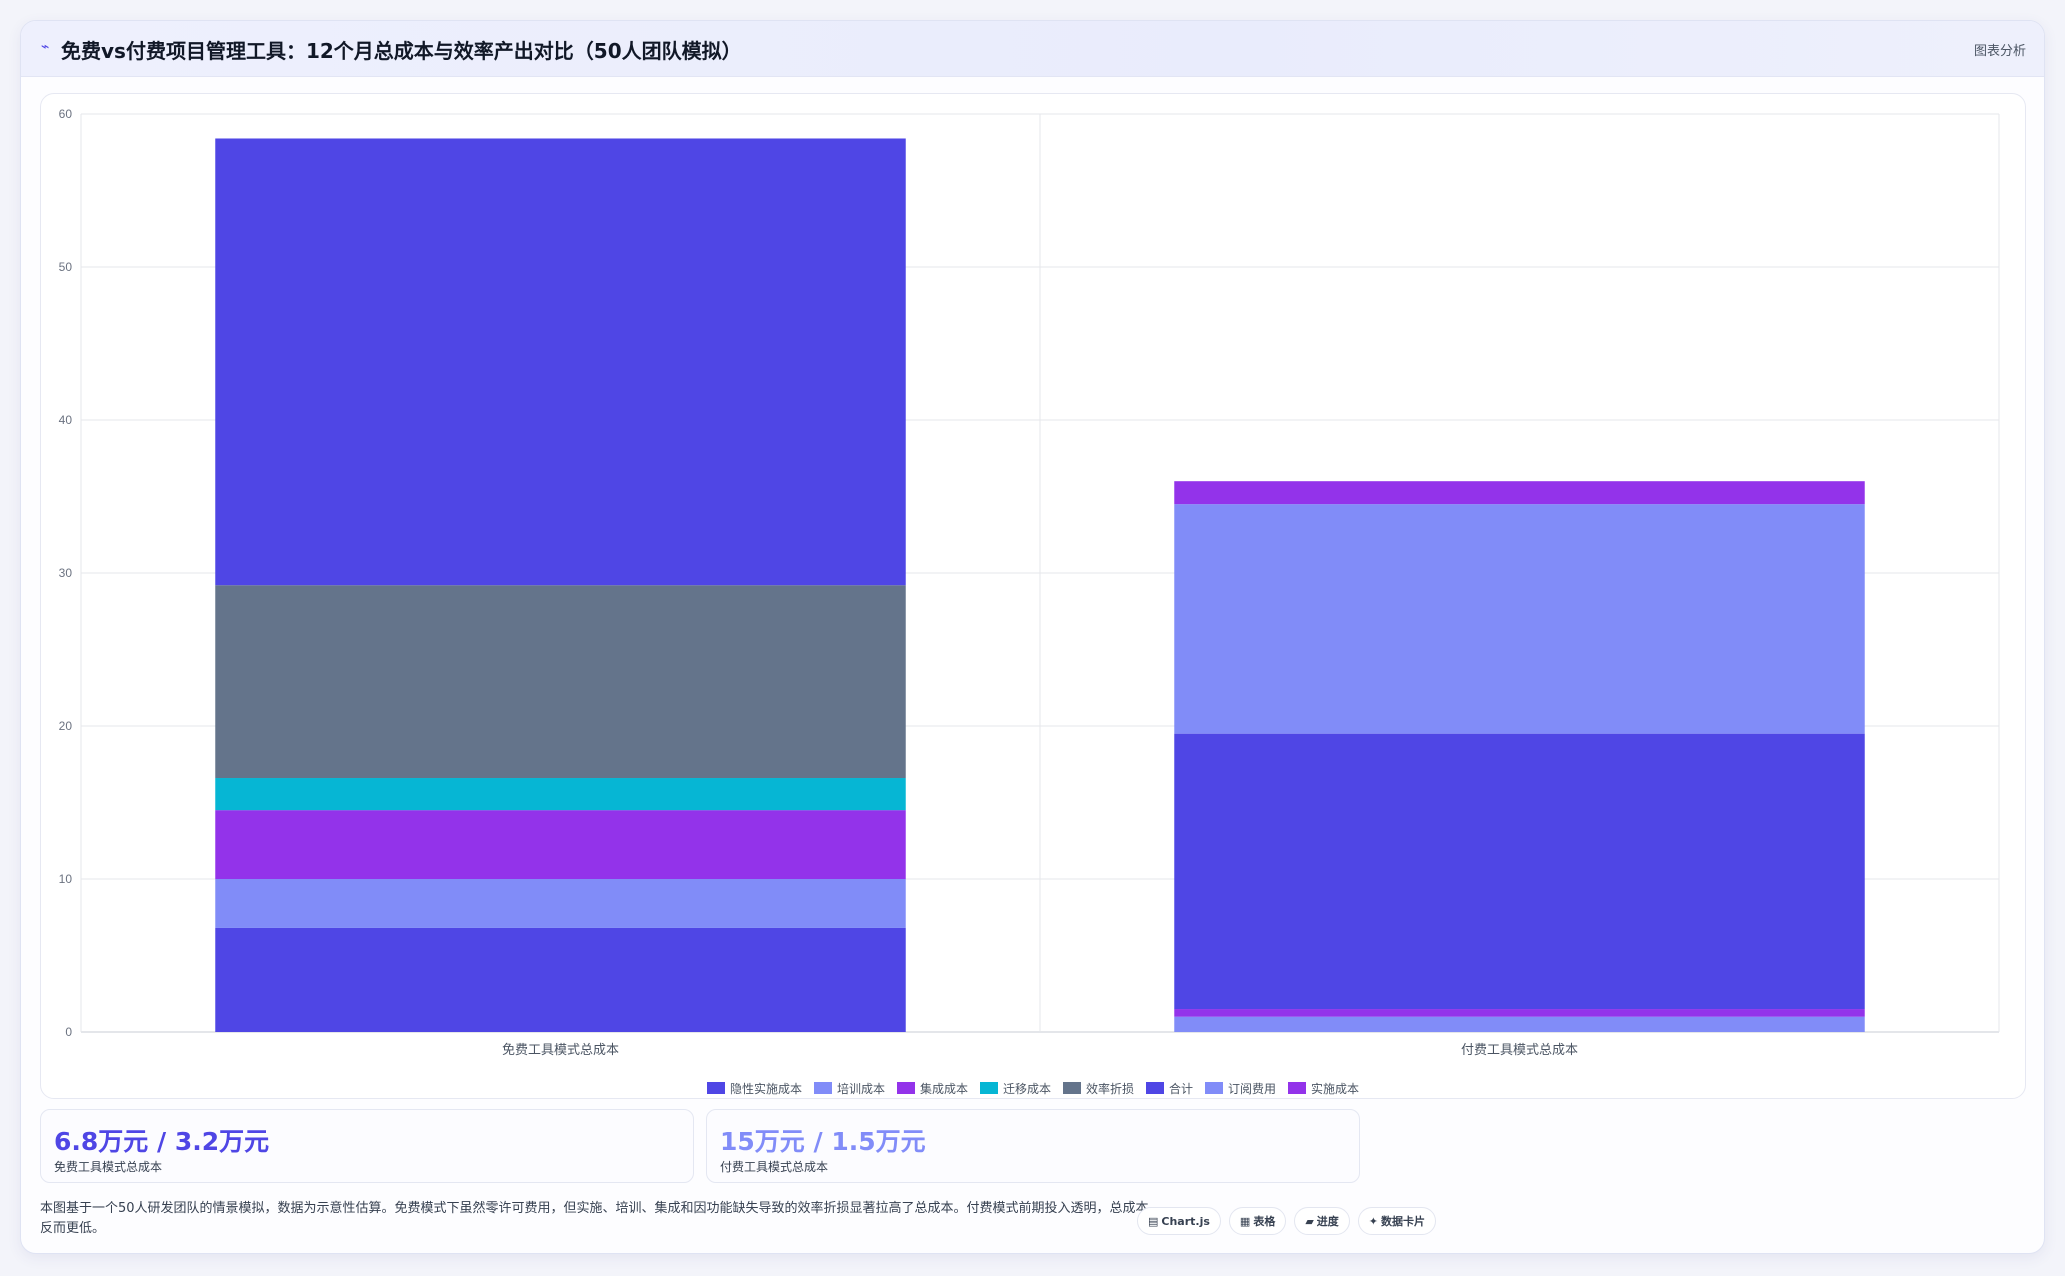 Image resolution: width=2065 pixels, height=1276 pixels. What do you see at coordinates (1181, 1088) in the screenshot?
I see `legend-label: 合计` at bounding box center [1181, 1088].